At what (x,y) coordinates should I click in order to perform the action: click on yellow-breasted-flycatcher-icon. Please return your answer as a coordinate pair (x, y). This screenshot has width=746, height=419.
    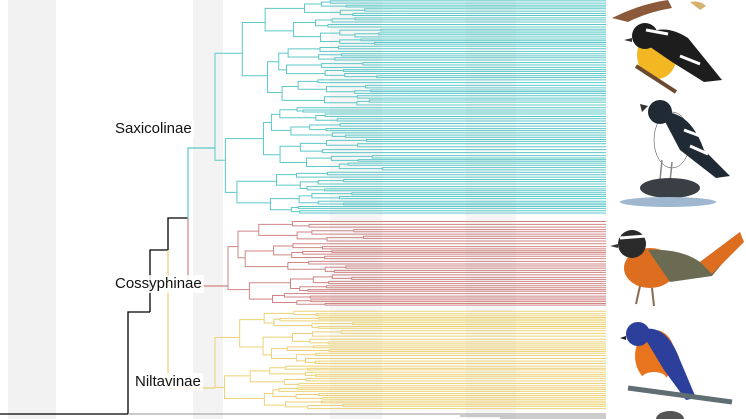
    Looking at the image, I should click on (673, 58).